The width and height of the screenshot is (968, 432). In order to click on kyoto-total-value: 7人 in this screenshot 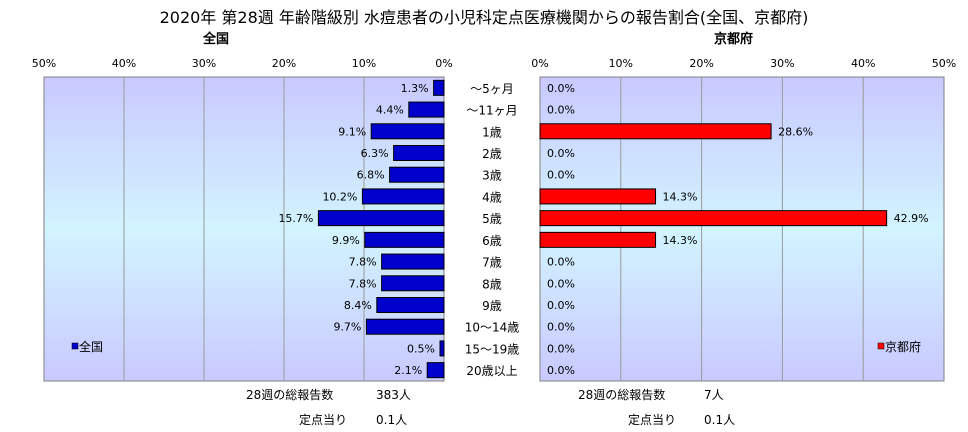, I will do `click(714, 395)`.